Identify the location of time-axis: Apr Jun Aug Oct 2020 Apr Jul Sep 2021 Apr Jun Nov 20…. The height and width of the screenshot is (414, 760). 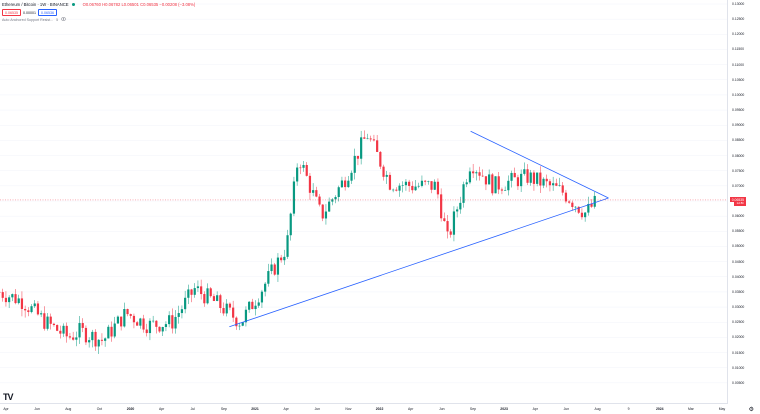
(364, 408).